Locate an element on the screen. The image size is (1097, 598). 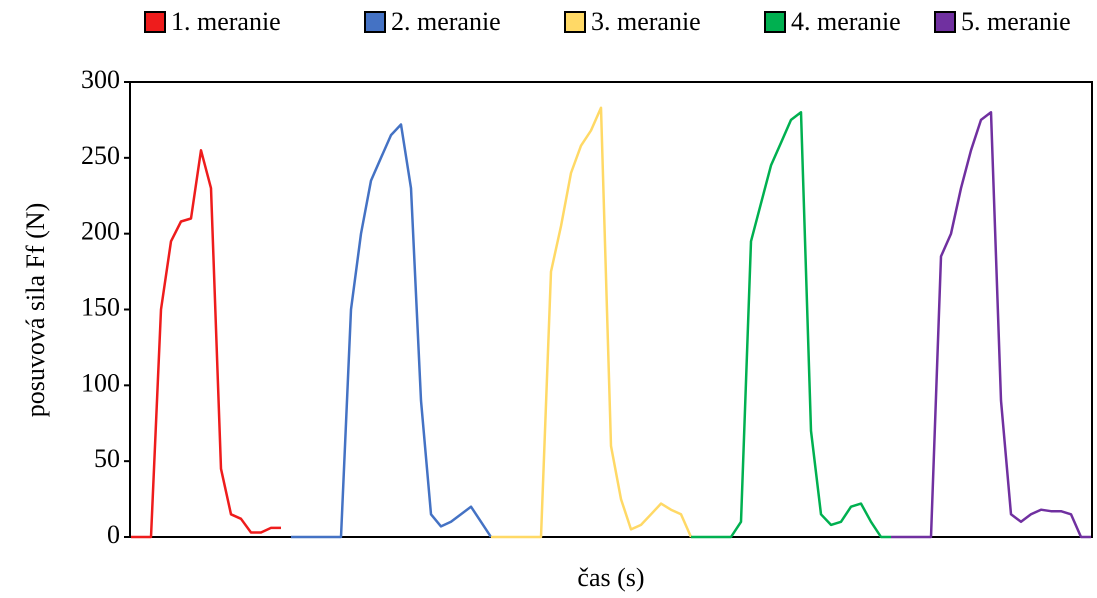
y-tick-label: 150 is located at coordinates (100, 306).